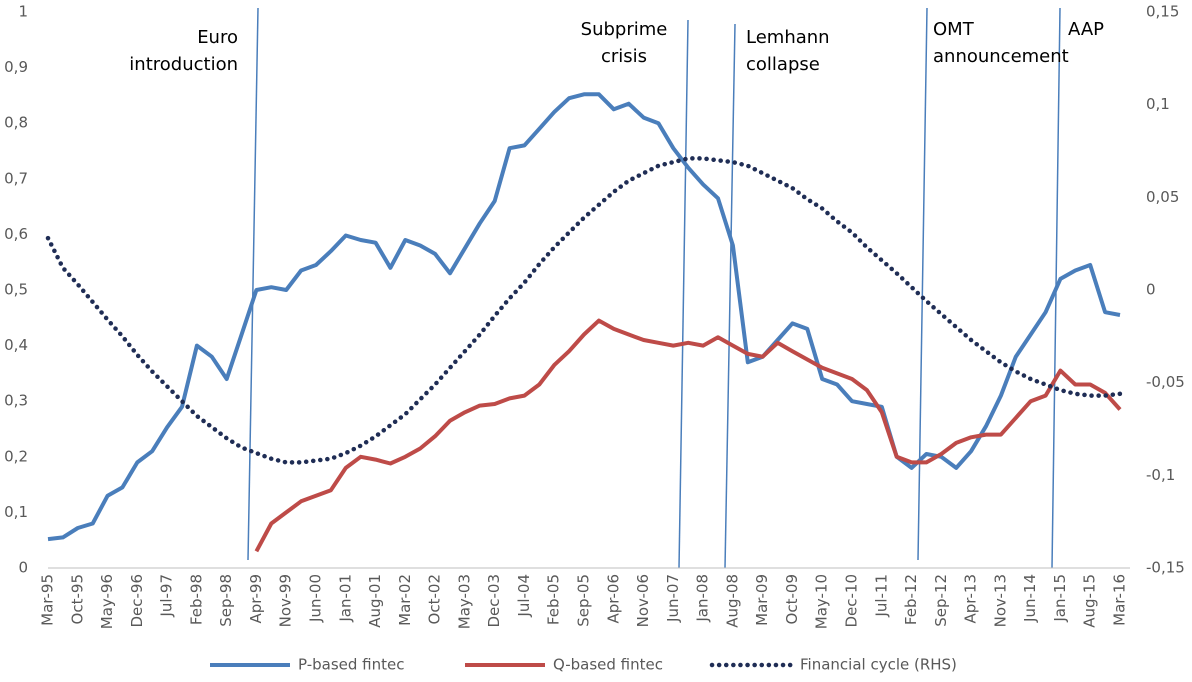 The width and height of the screenshot is (1192, 682). I want to click on annotation: Euro, so click(217, 37).